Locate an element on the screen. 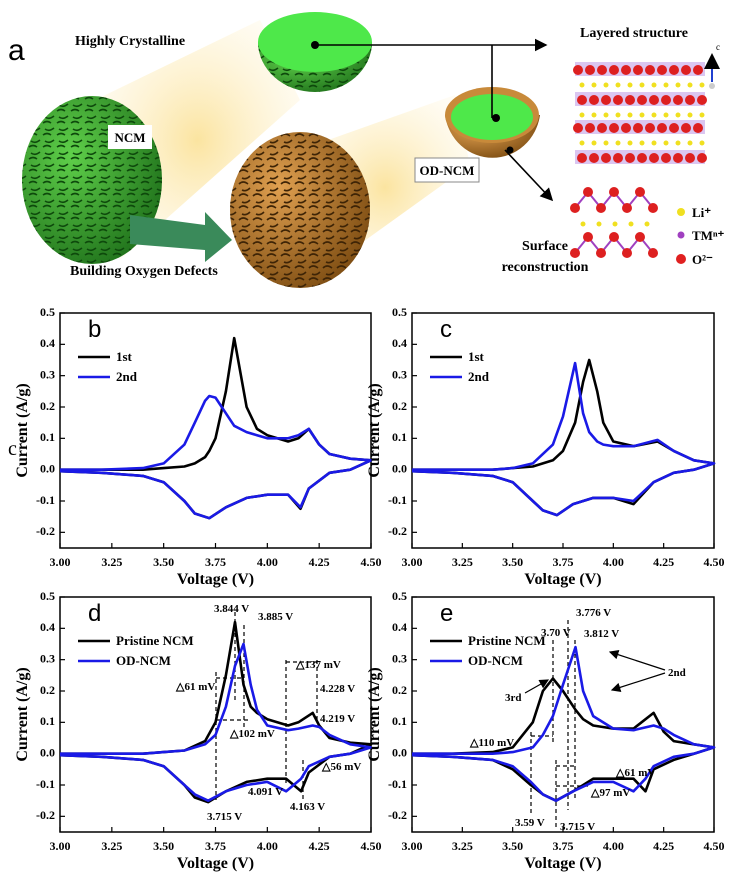 Image resolution: width=729 pixels, height=876 pixels. legend-text: TMⁿ⁺ is located at coordinates (708, 235).